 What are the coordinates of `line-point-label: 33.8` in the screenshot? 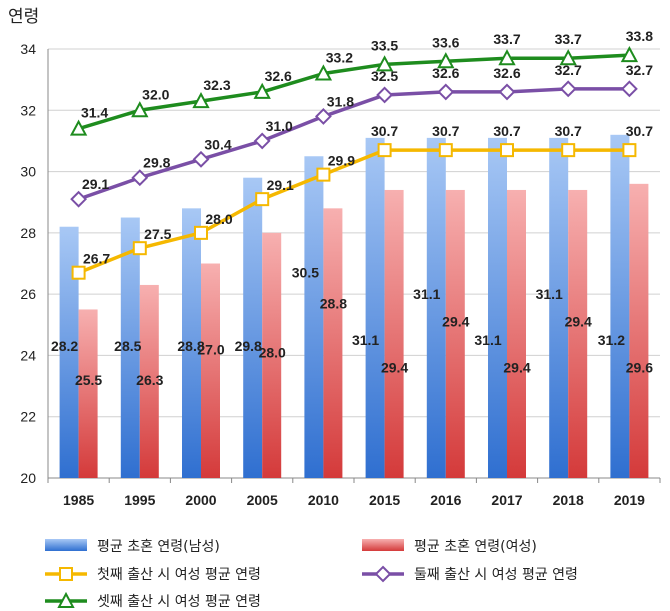 It's located at (639, 36).